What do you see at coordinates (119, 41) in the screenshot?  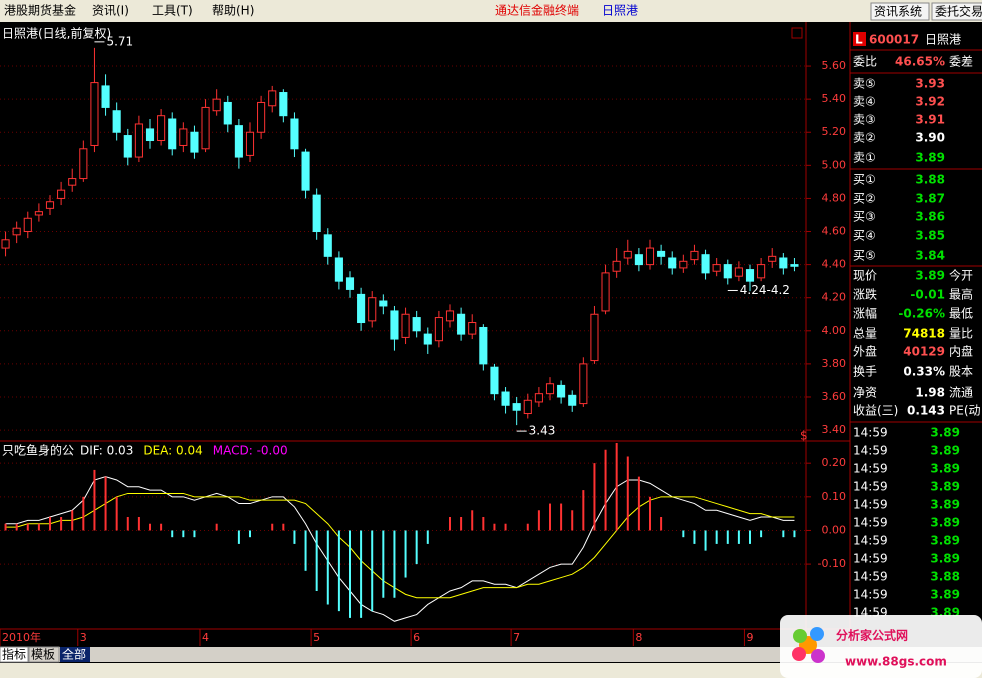 I see `annotation: 5.71` at bounding box center [119, 41].